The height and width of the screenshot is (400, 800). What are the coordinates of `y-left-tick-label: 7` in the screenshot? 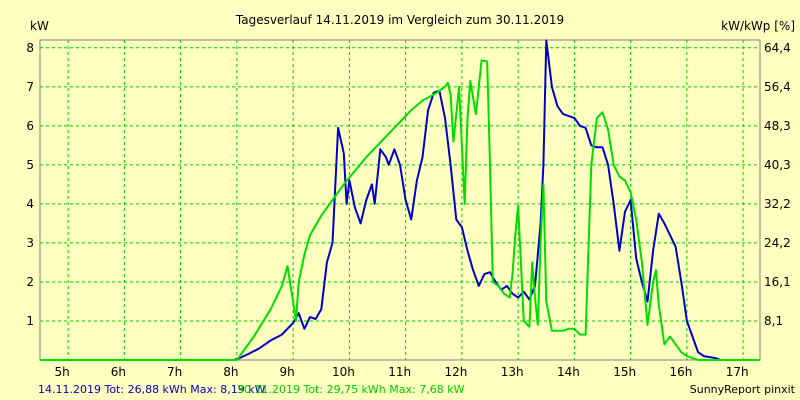 It's located at (30, 87).